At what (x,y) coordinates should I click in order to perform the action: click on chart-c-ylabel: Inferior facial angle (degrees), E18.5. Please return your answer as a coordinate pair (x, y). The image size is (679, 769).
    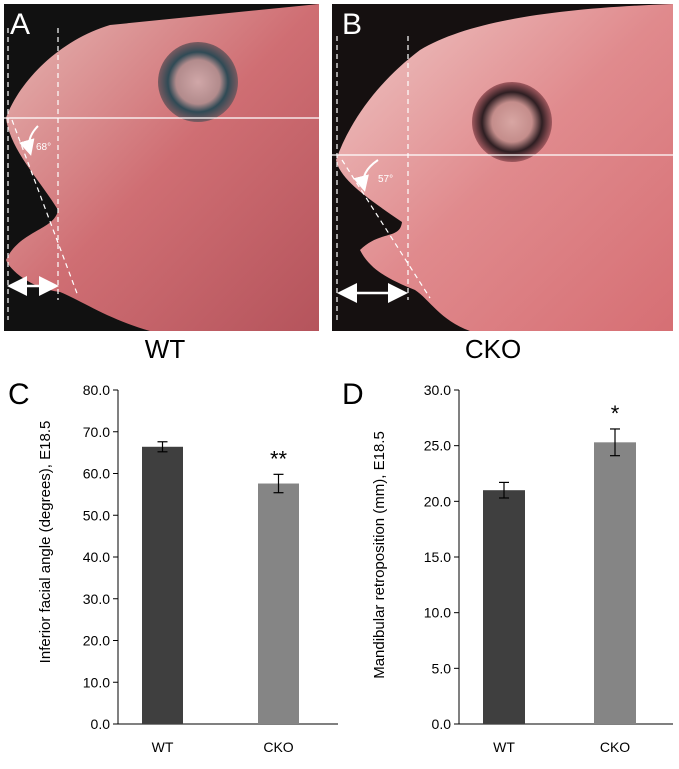
    Looking at the image, I should click on (45, 542).